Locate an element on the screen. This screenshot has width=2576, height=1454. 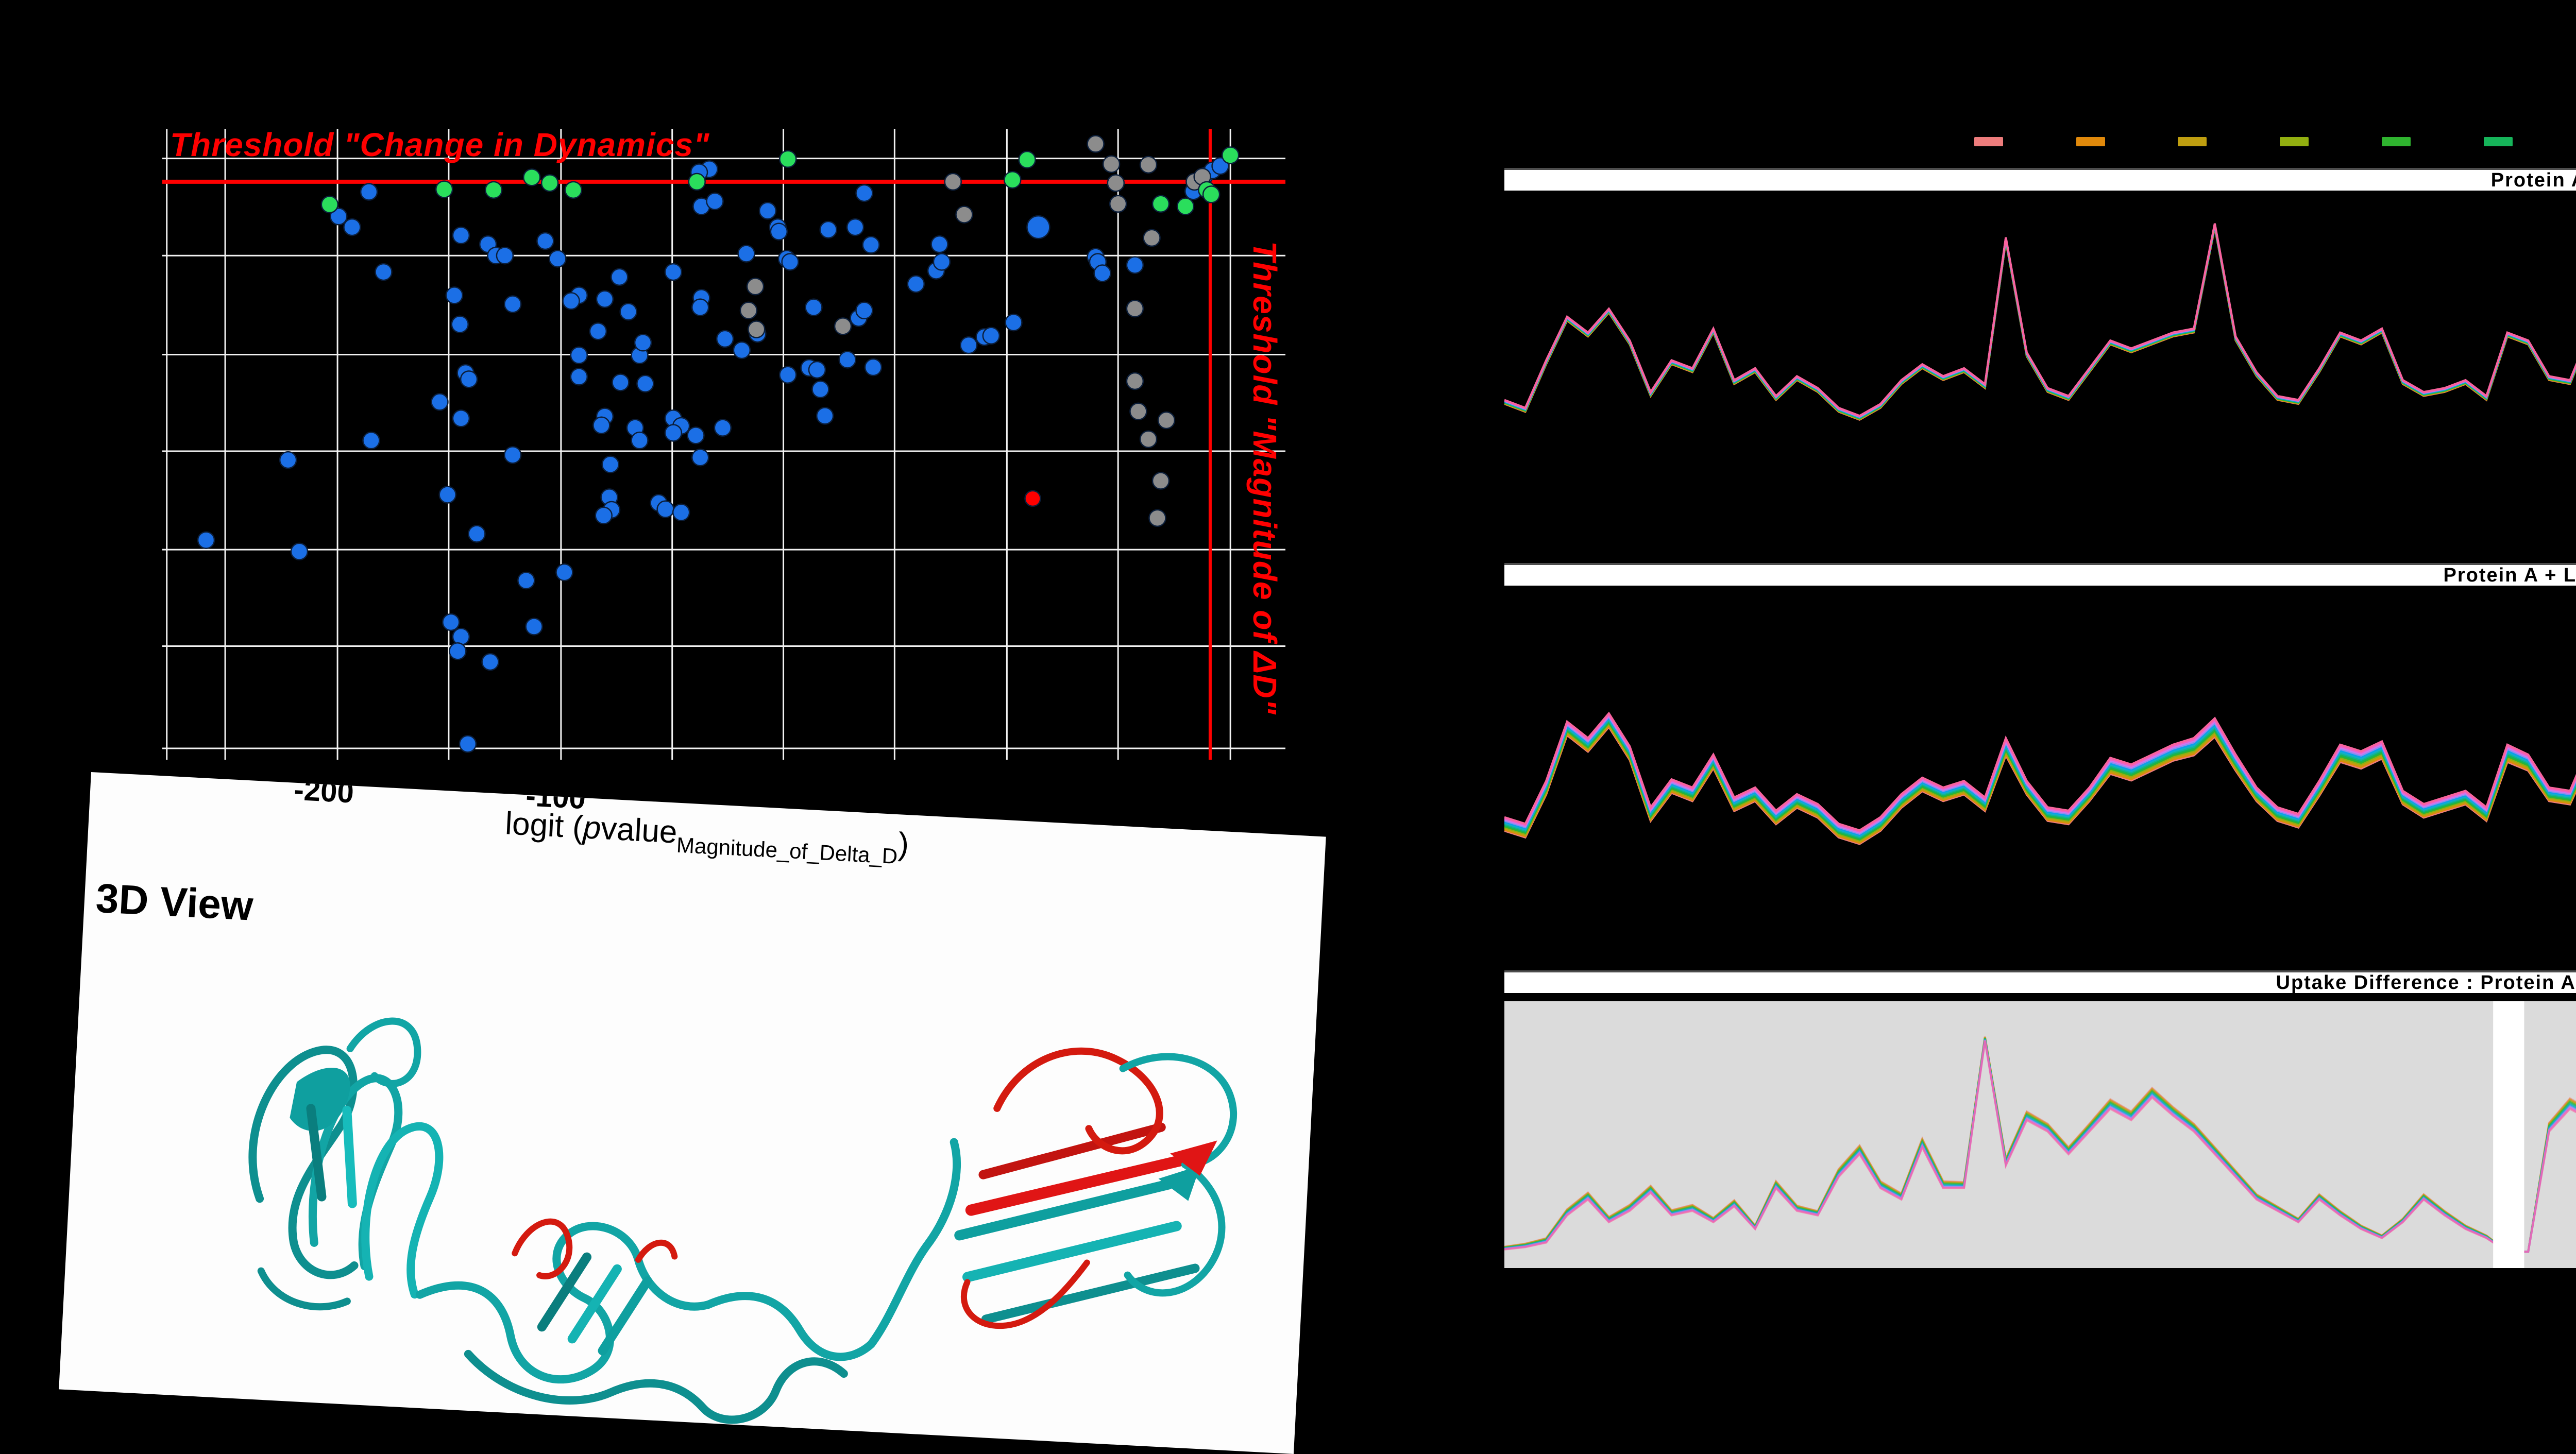
uptake-plot-protein-a-ligand is located at coordinates (2040, 778).